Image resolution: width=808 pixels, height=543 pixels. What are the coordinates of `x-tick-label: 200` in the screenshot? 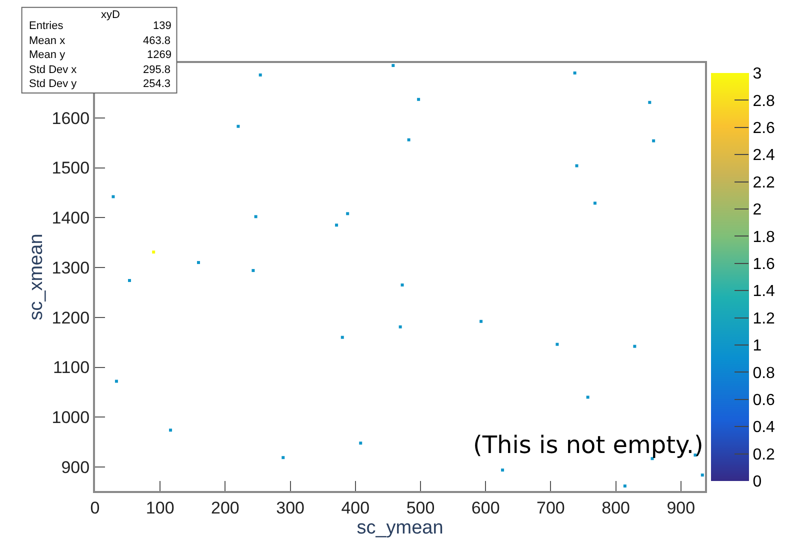 It's located at (225, 508).